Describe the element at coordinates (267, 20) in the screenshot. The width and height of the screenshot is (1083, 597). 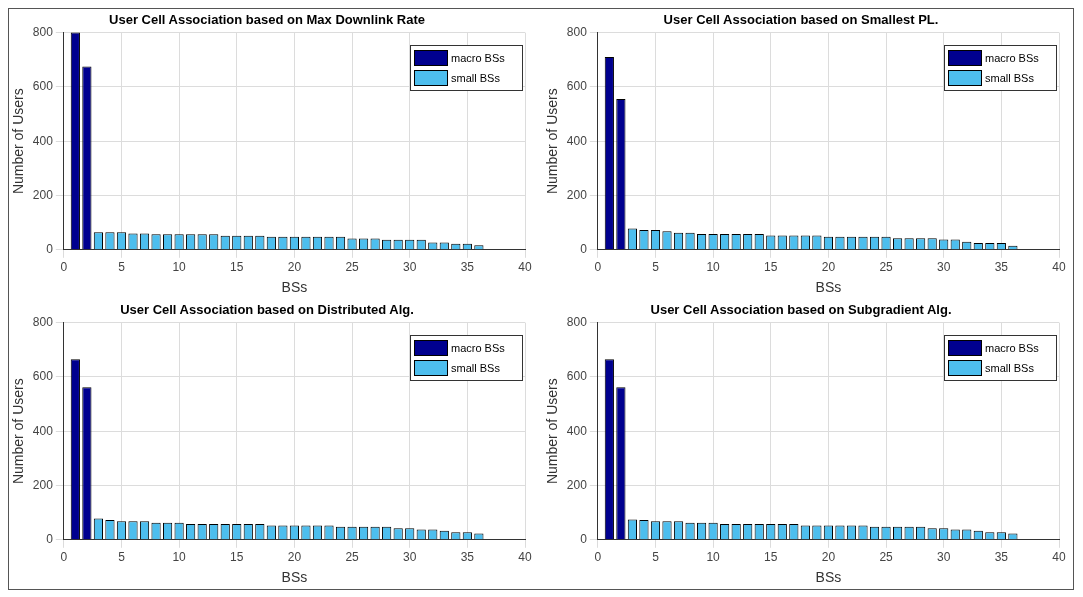
I see `chart-title: User Cell Association based on Max Downlink Rate` at that location.